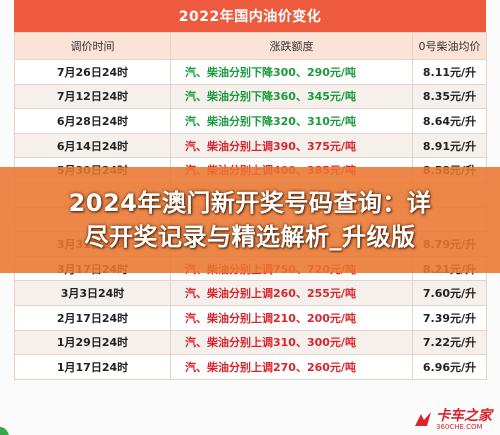 The width and height of the screenshot is (500, 435). What do you see at coordinates (291, 145) in the screenshot?
I see `change-cell: 汽、柴油分别上调390、375元/吨` at bounding box center [291, 145].